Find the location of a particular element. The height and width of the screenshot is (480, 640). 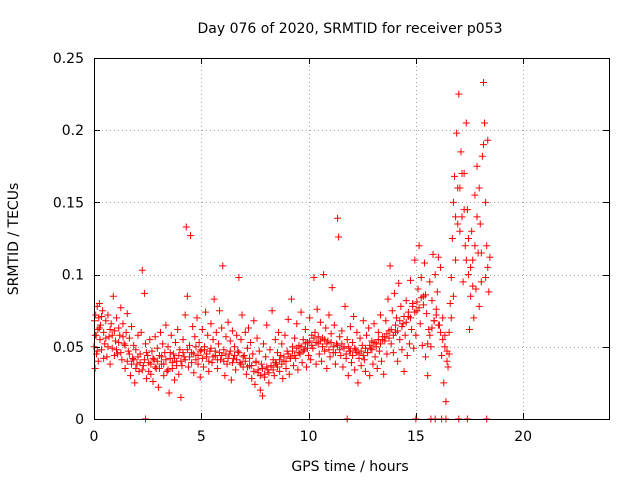

y-tick-label: 0.2 is located at coordinates (73, 131).